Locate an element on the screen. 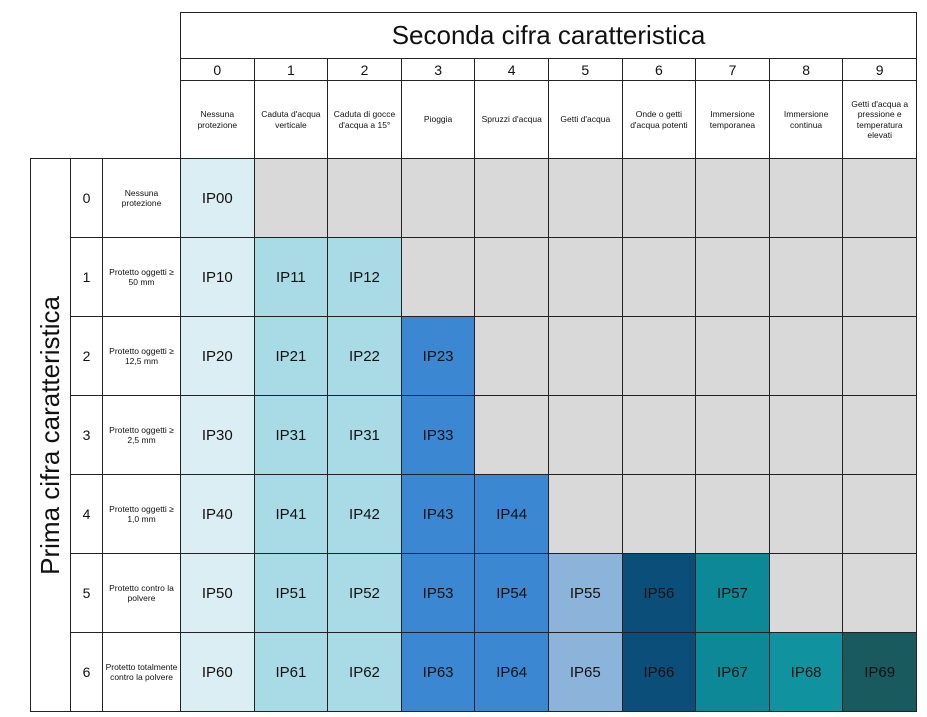  ip-cell-text: IP23 is located at coordinates (438, 356).